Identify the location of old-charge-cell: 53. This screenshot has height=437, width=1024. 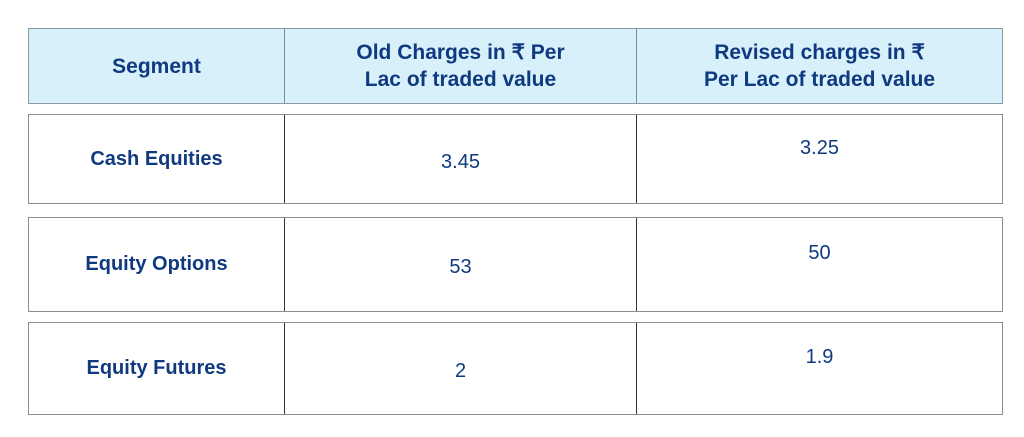
(460, 264).